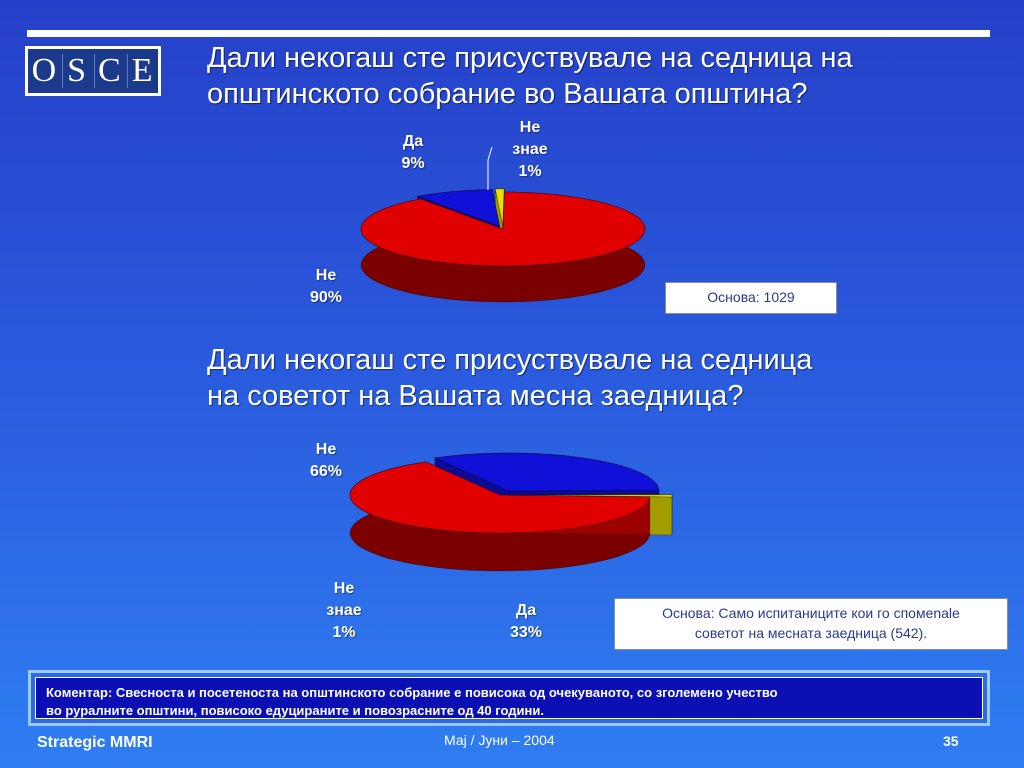 Image resolution: width=1024 pixels, height=768 pixels. What do you see at coordinates (344, 588) in the screenshot?
I see `pie2-label-dk-line1: Не` at bounding box center [344, 588].